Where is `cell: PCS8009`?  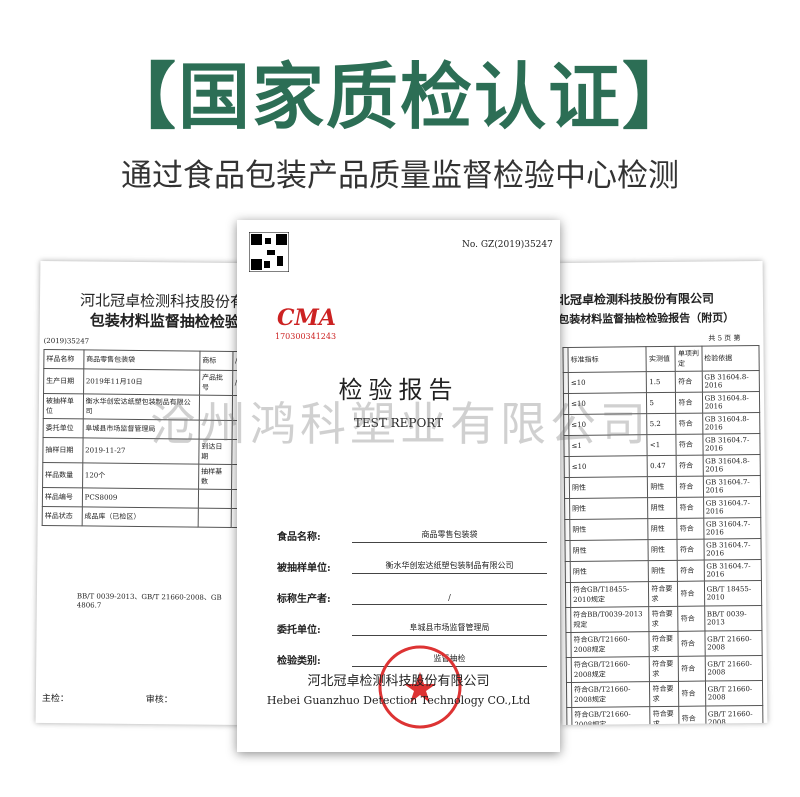
cell: PCS8009 is located at coordinates (140, 498).